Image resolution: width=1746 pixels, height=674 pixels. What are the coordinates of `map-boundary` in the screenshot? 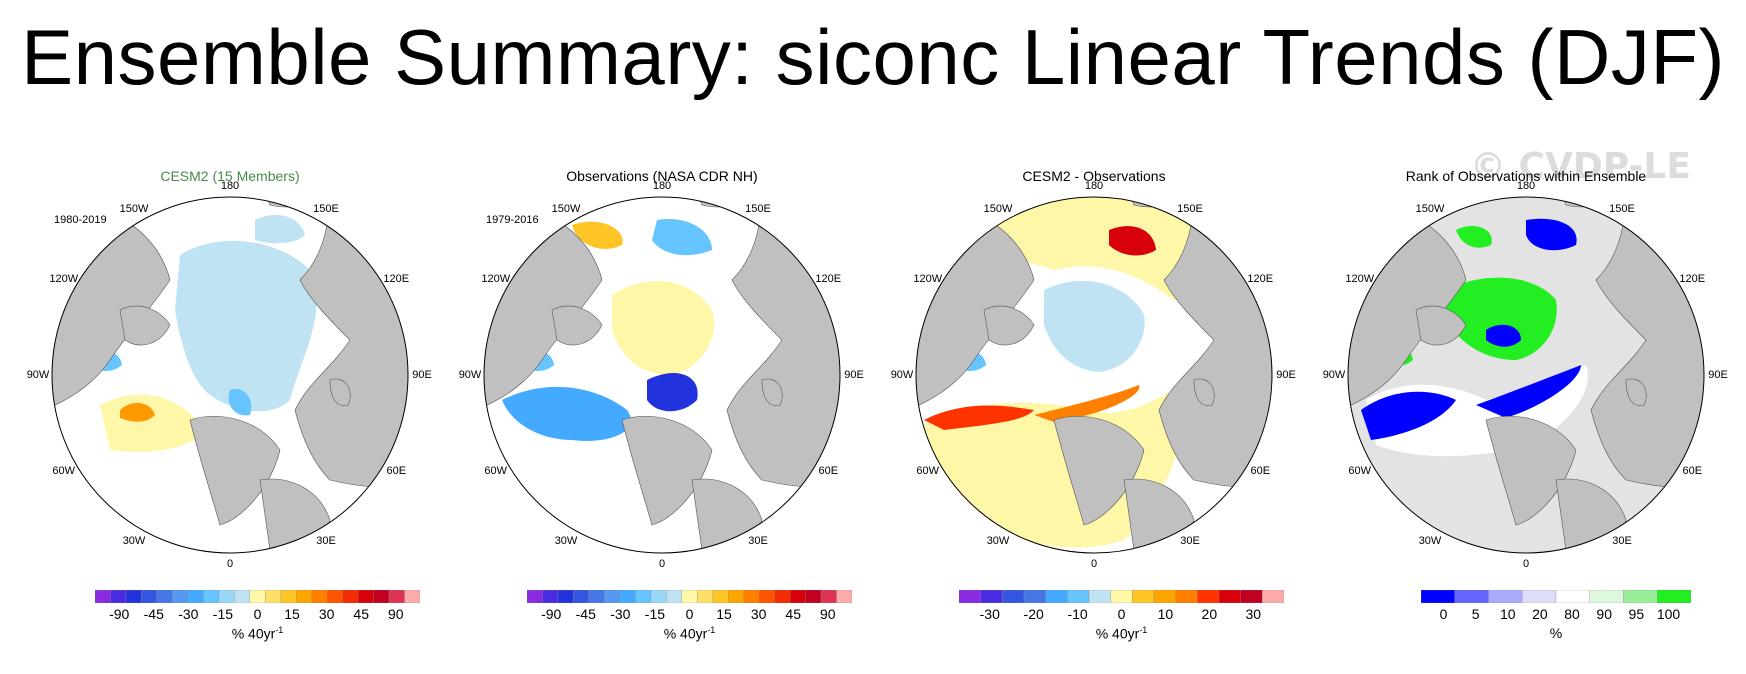 It's located at (1094, 375).